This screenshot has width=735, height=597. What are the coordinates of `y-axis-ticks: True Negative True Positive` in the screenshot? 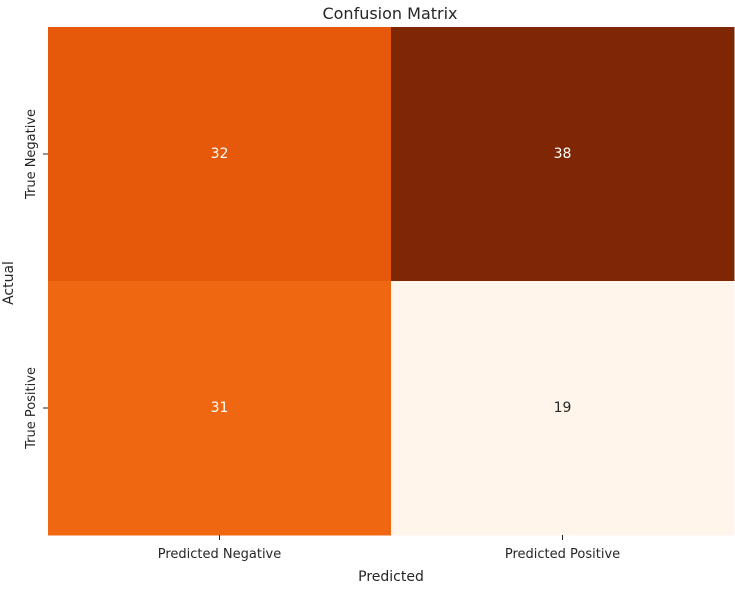 It's located at (36, 279).